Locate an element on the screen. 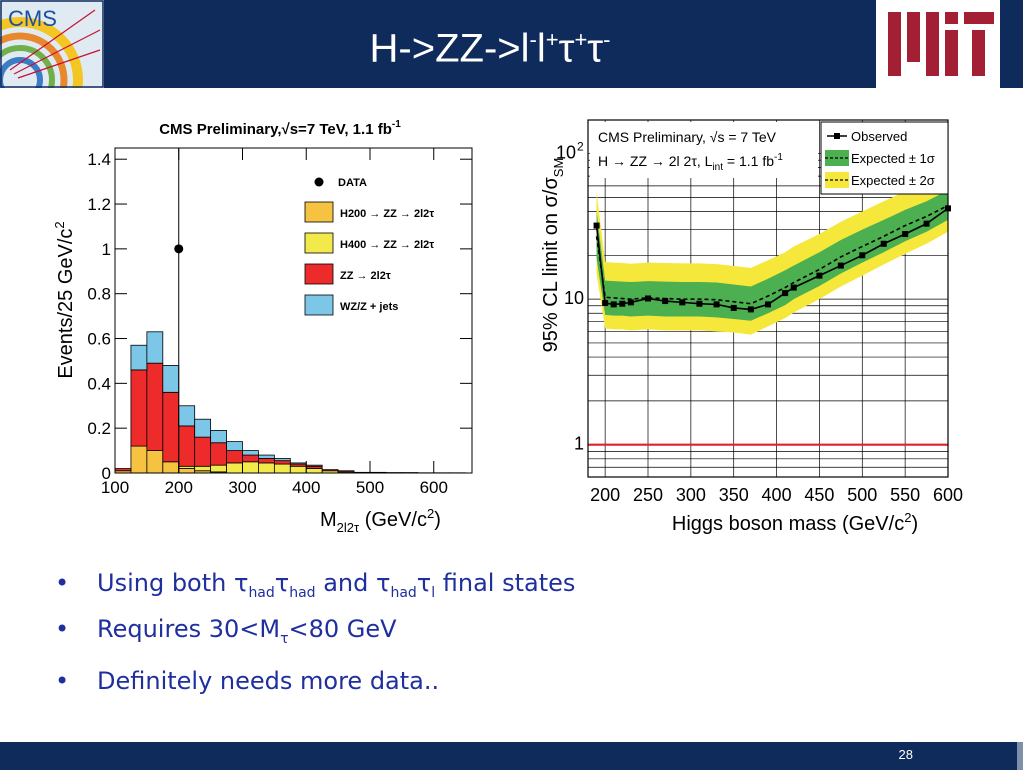 Image resolution: width=1023 pixels, height=770 pixels. limit-xtick-label: 300 is located at coordinates (691, 495).